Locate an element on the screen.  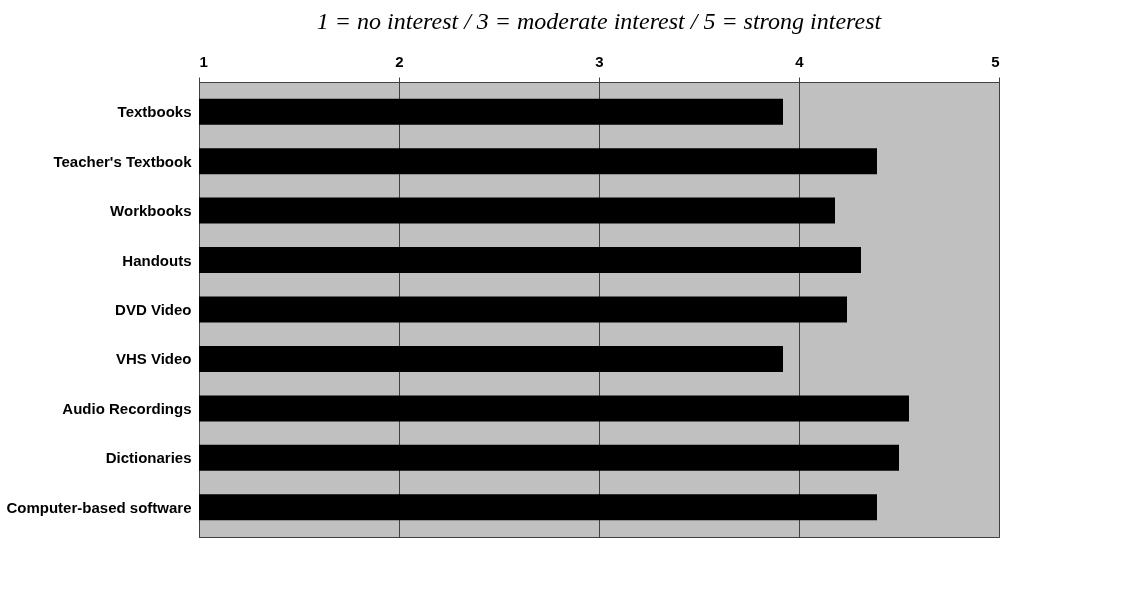
x-tick-label: 1 is located at coordinates (203, 61).